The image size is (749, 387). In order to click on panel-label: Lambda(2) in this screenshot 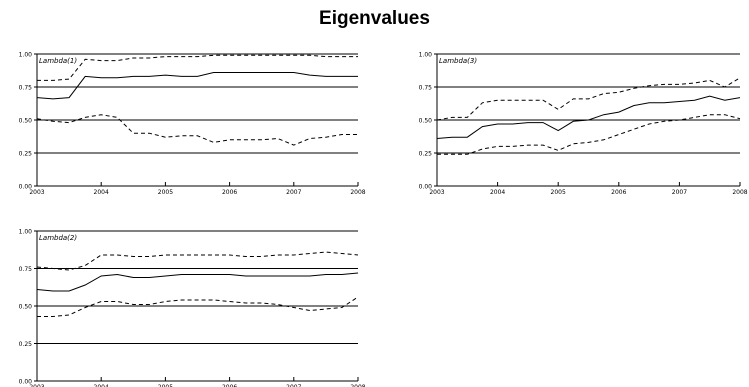, I will do `click(58, 238)`.